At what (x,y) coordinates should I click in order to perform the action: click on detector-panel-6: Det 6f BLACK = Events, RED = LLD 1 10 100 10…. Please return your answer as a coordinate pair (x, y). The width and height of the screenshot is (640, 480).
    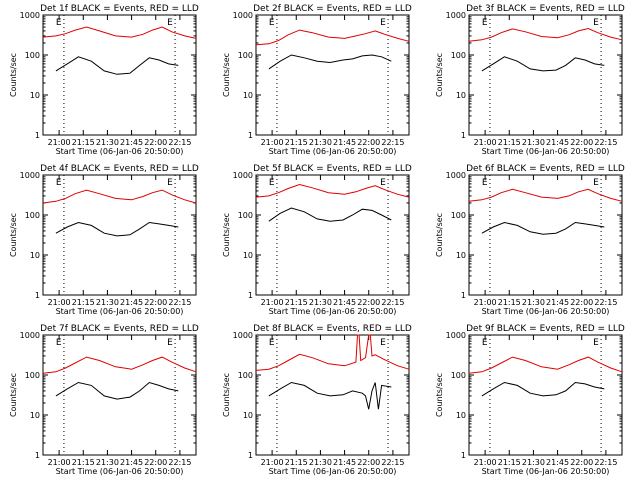
    Looking at the image, I should click on (530, 240).